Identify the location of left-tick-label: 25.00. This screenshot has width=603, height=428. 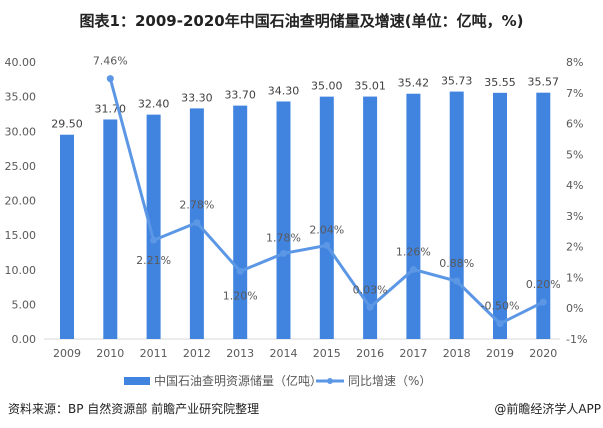
(21, 166).